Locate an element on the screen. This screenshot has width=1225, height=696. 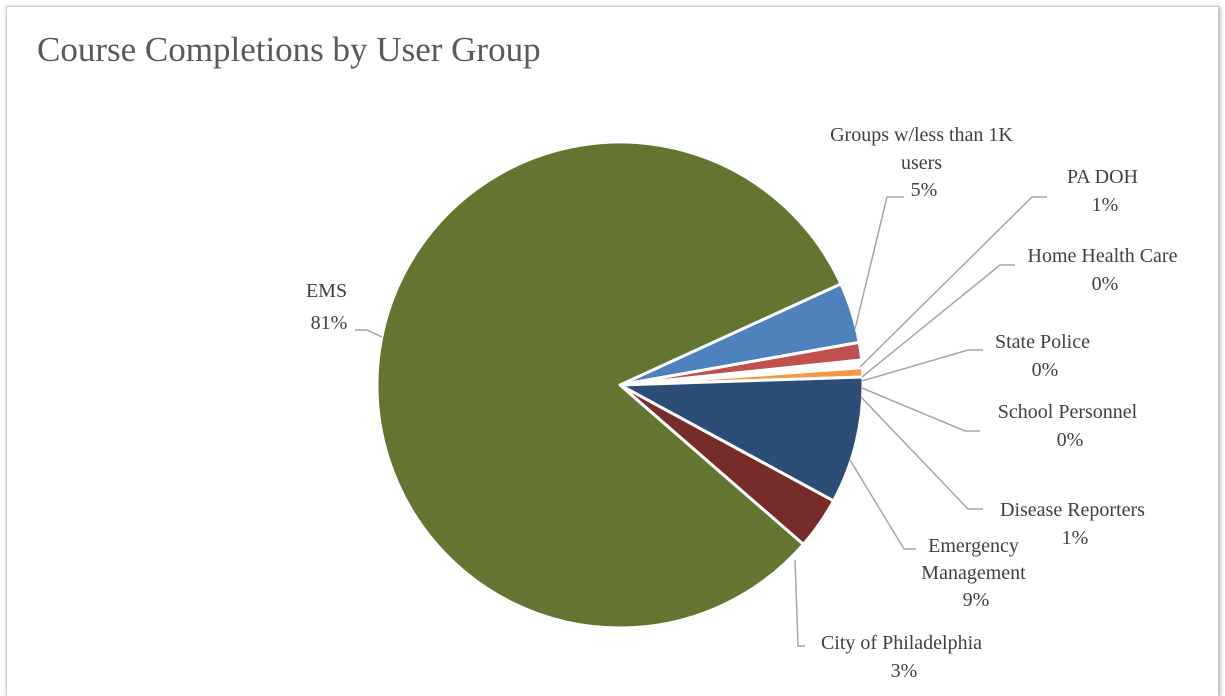
label-home-health-care-name: Home Health Care is located at coordinates (1103, 256).